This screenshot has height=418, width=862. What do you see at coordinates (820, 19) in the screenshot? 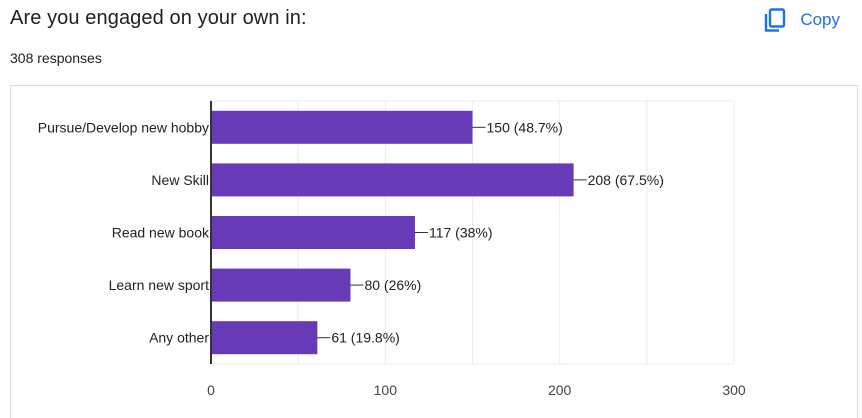
I see `copy-label: Copy` at bounding box center [820, 19].